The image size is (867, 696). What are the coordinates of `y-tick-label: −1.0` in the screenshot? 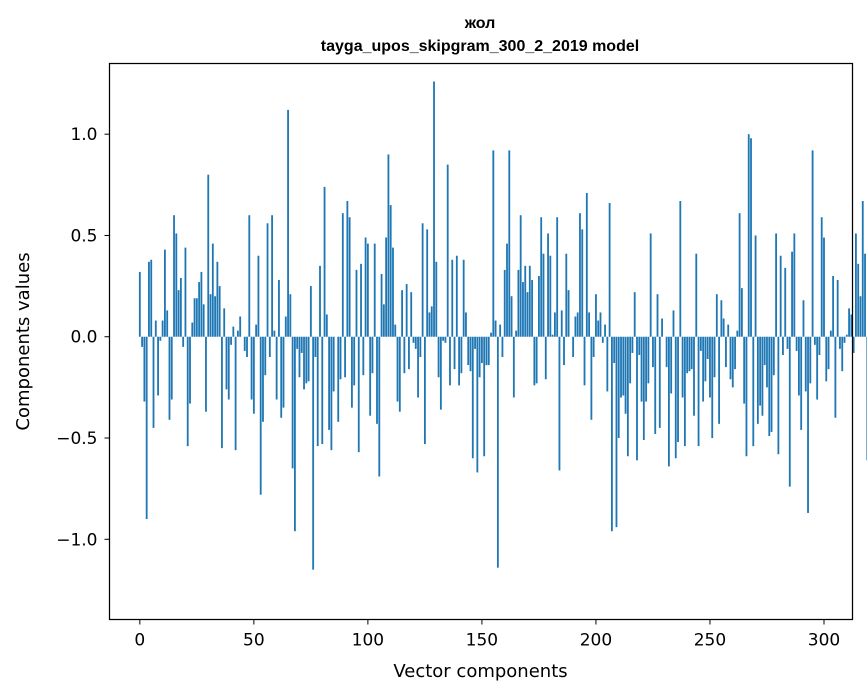 It's located at (76, 540).